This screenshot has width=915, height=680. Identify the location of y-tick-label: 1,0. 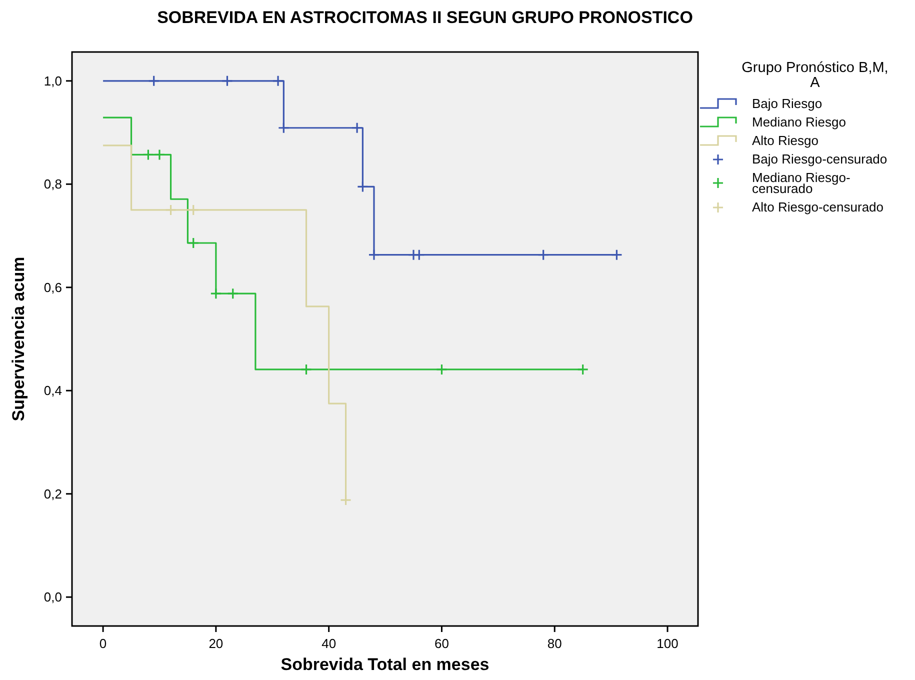
(53, 80).